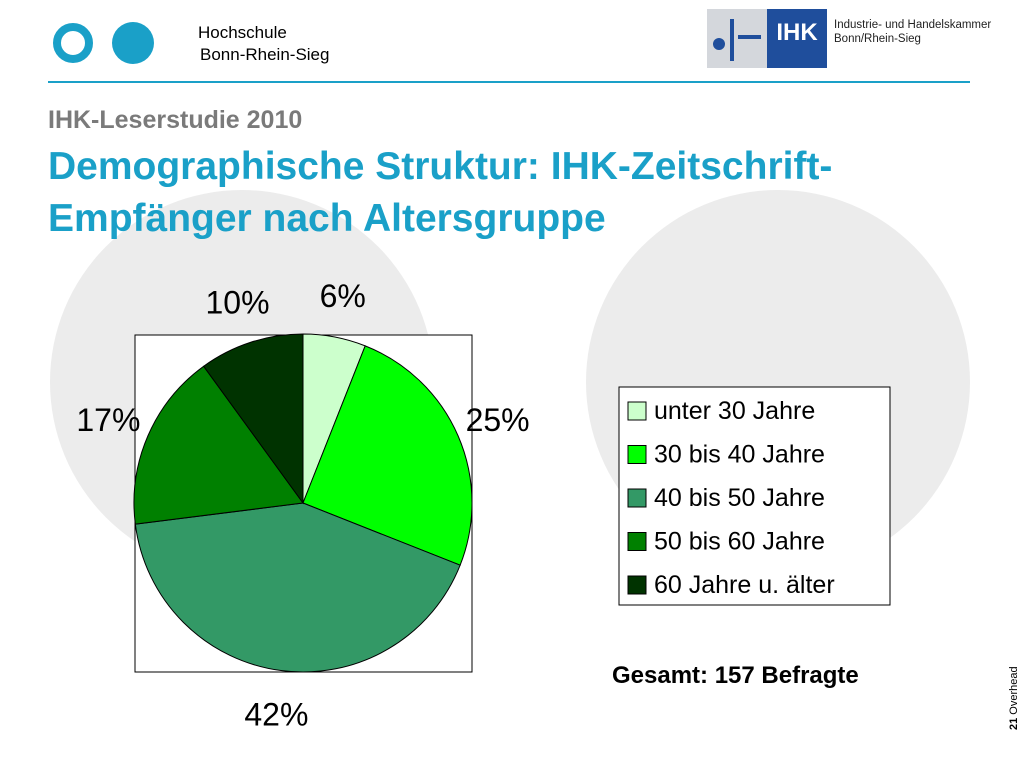  What do you see at coordinates (739, 542) in the screenshot?
I see `legend-label-50-bis-60-jahre: 50 bis 60 Jahre` at bounding box center [739, 542].